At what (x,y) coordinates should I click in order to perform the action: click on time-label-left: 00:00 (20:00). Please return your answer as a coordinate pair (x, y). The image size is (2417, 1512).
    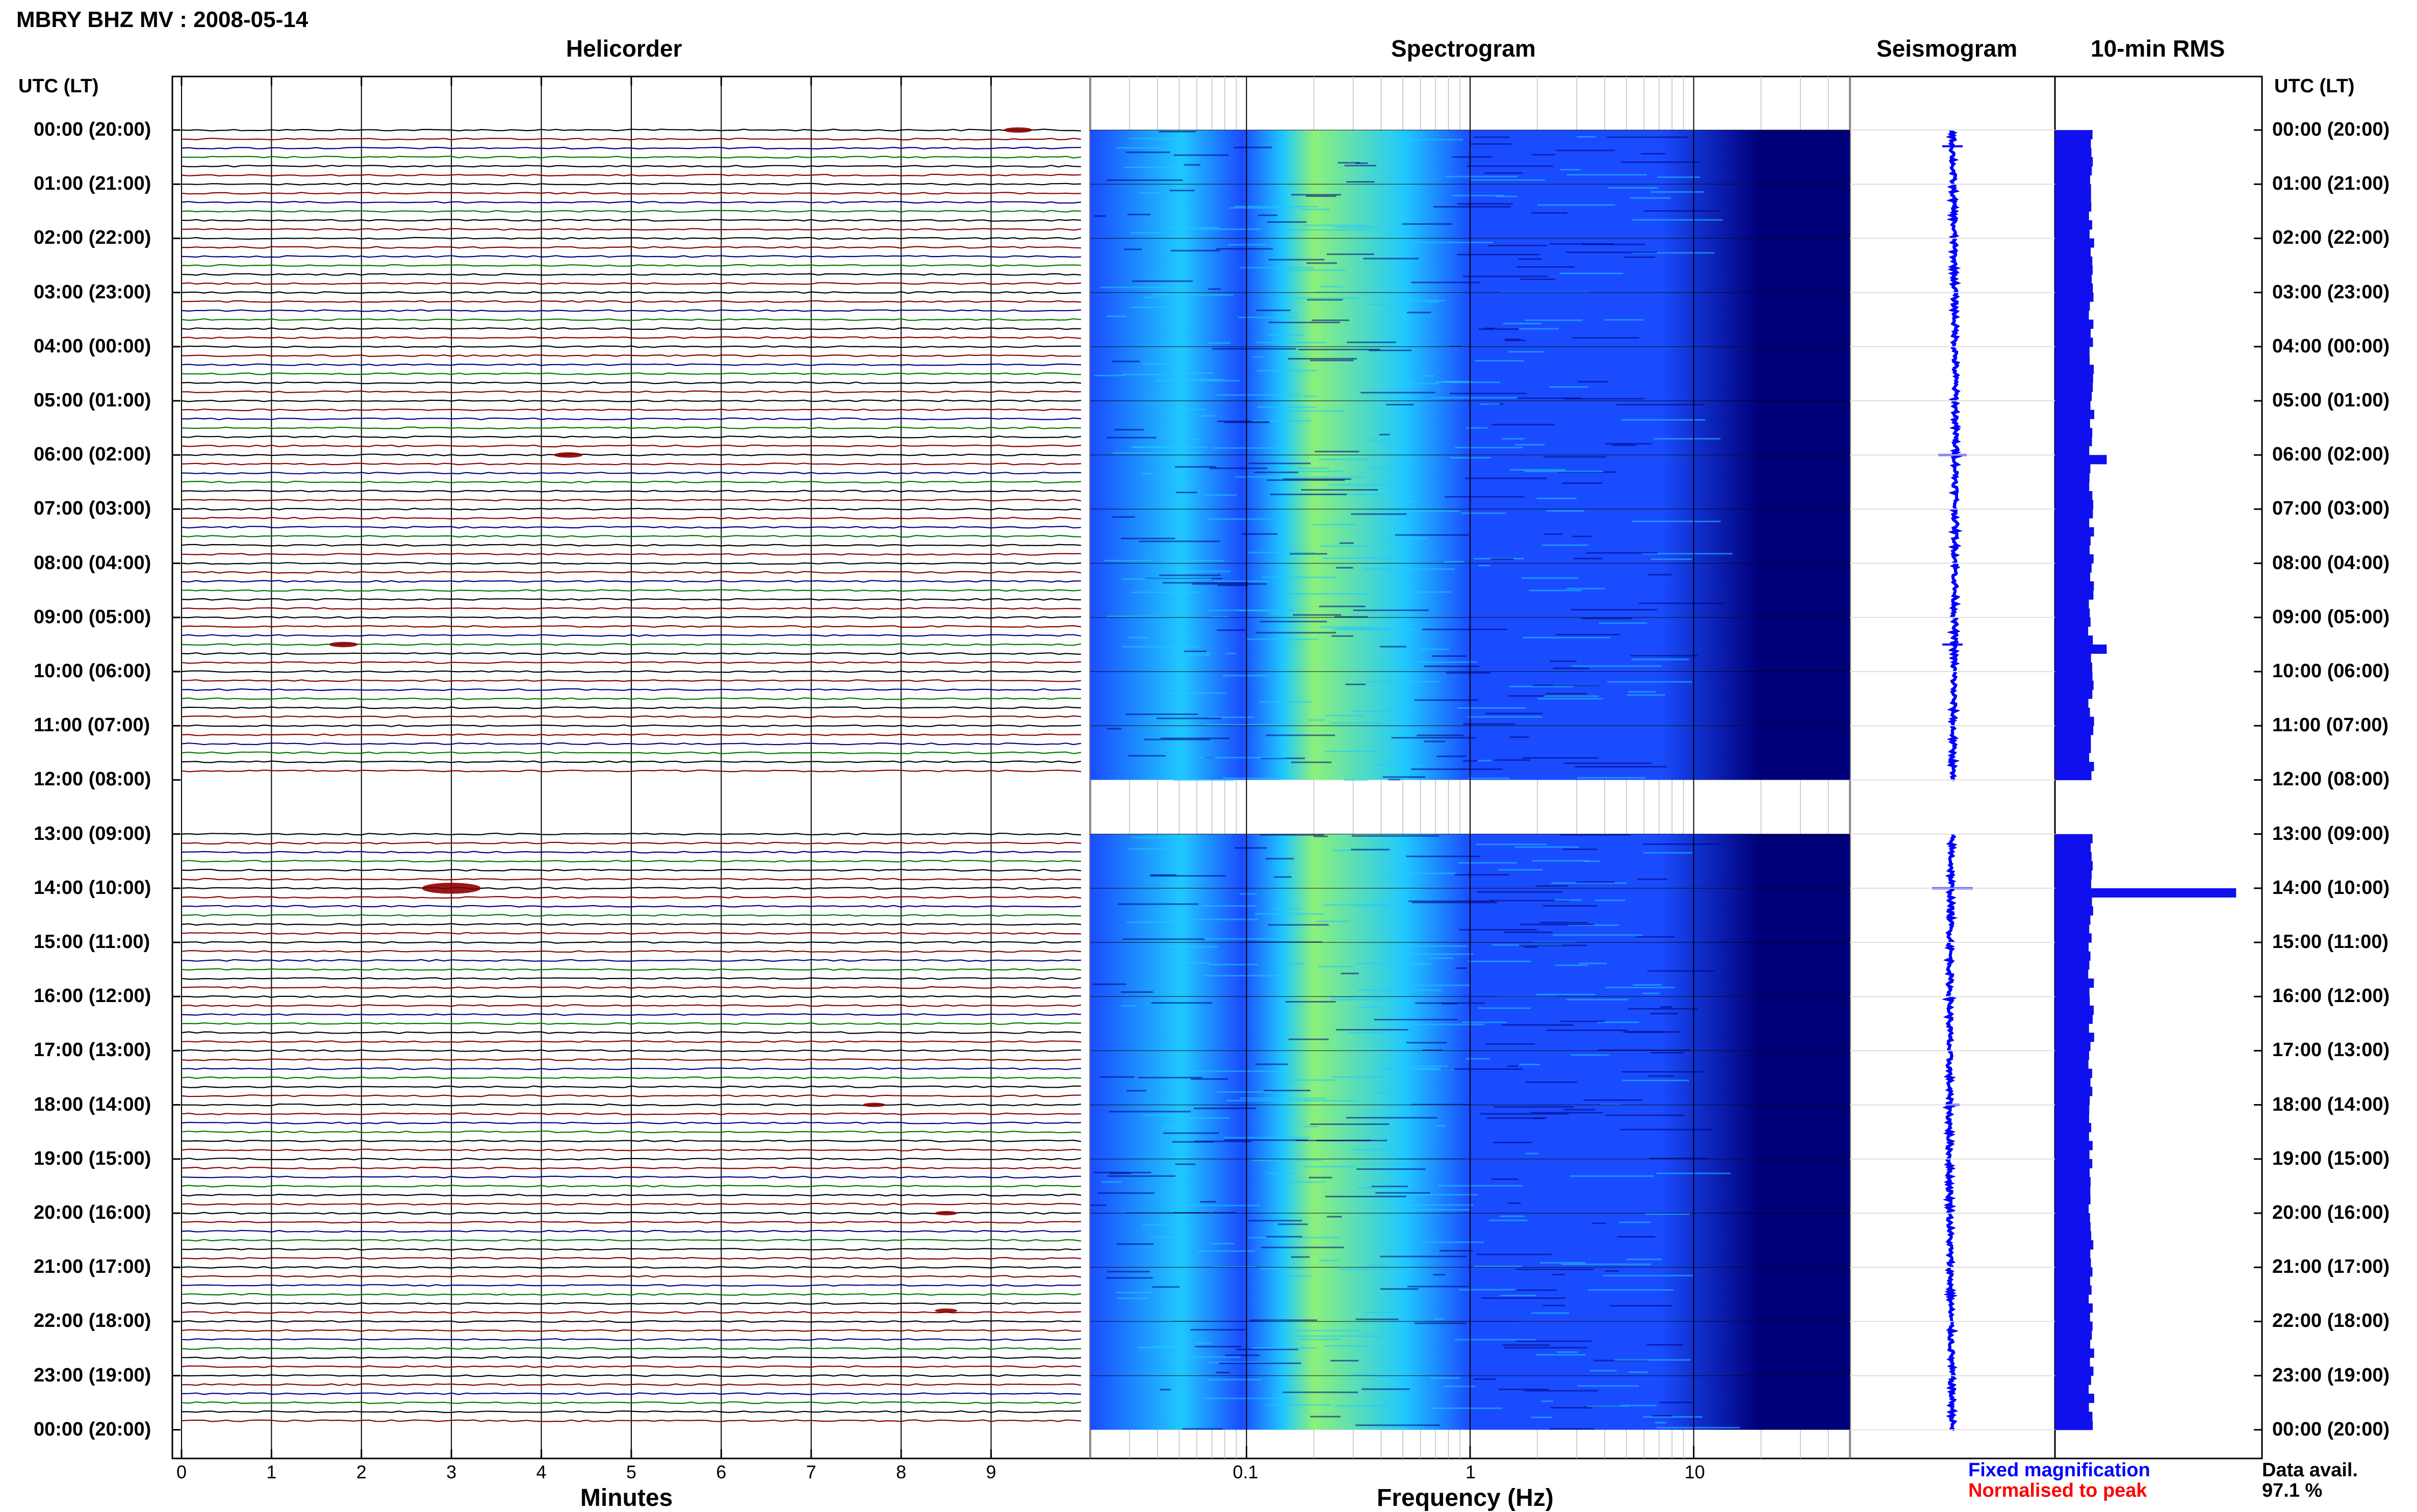
    Looking at the image, I should click on (92, 1429).